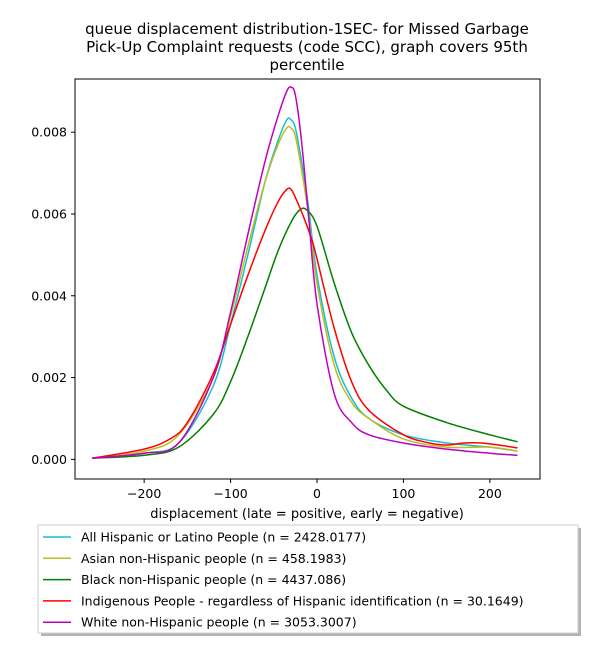 The width and height of the screenshot is (600, 650). What do you see at coordinates (144, 493) in the screenshot?
I see `x-tick-label: −200` at bounding box center [144, 493].